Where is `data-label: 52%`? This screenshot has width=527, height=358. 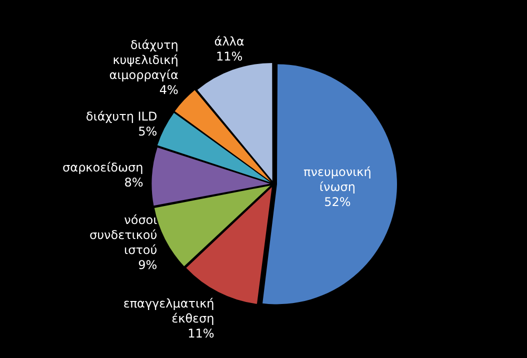 data-label: 52% is located at coordinates (337, 202).